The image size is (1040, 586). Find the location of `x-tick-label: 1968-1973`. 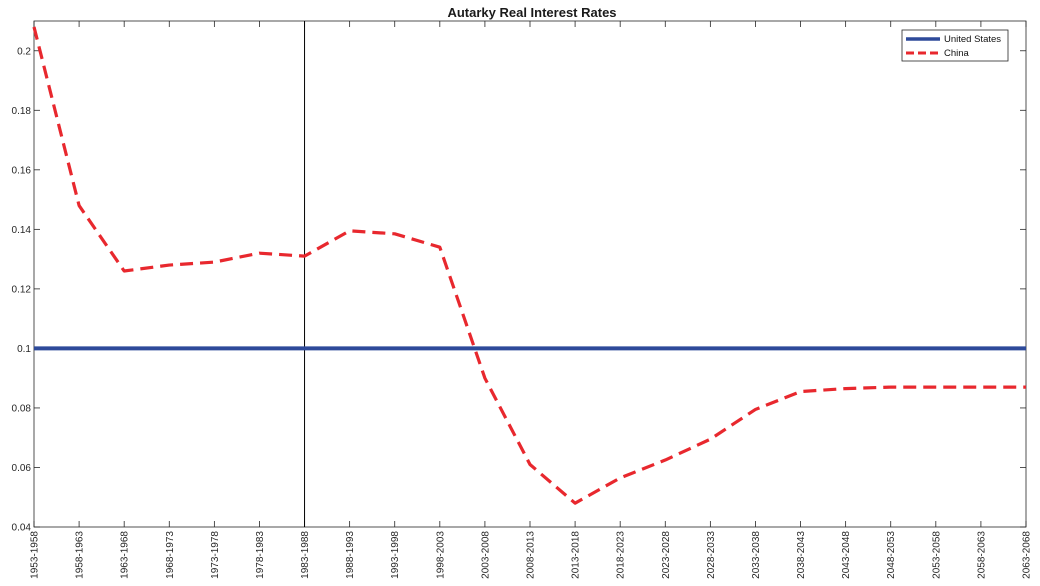

x-tick-label: 1968-1973 is located at coordinates (170, 555).